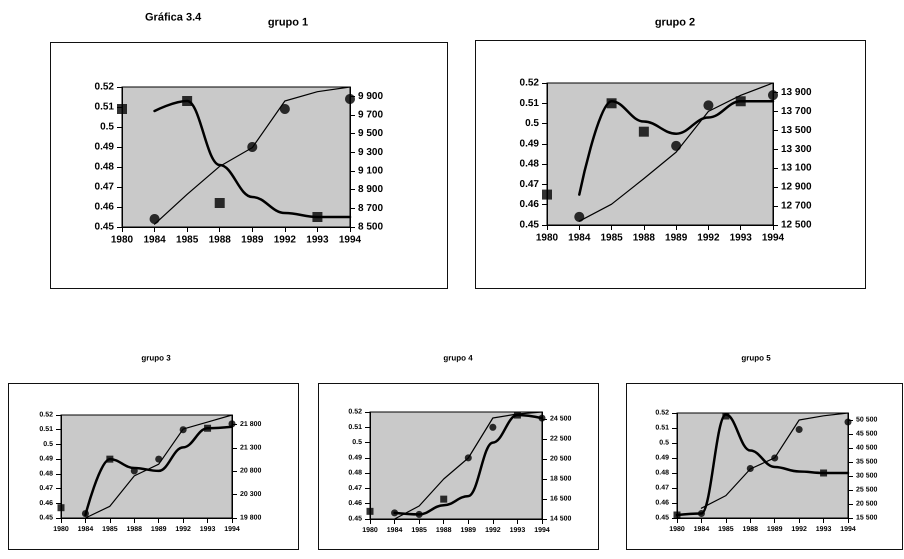 The image size is (904, 559). I want to click on y2-tick-label: 9 900, so click(371, 96).